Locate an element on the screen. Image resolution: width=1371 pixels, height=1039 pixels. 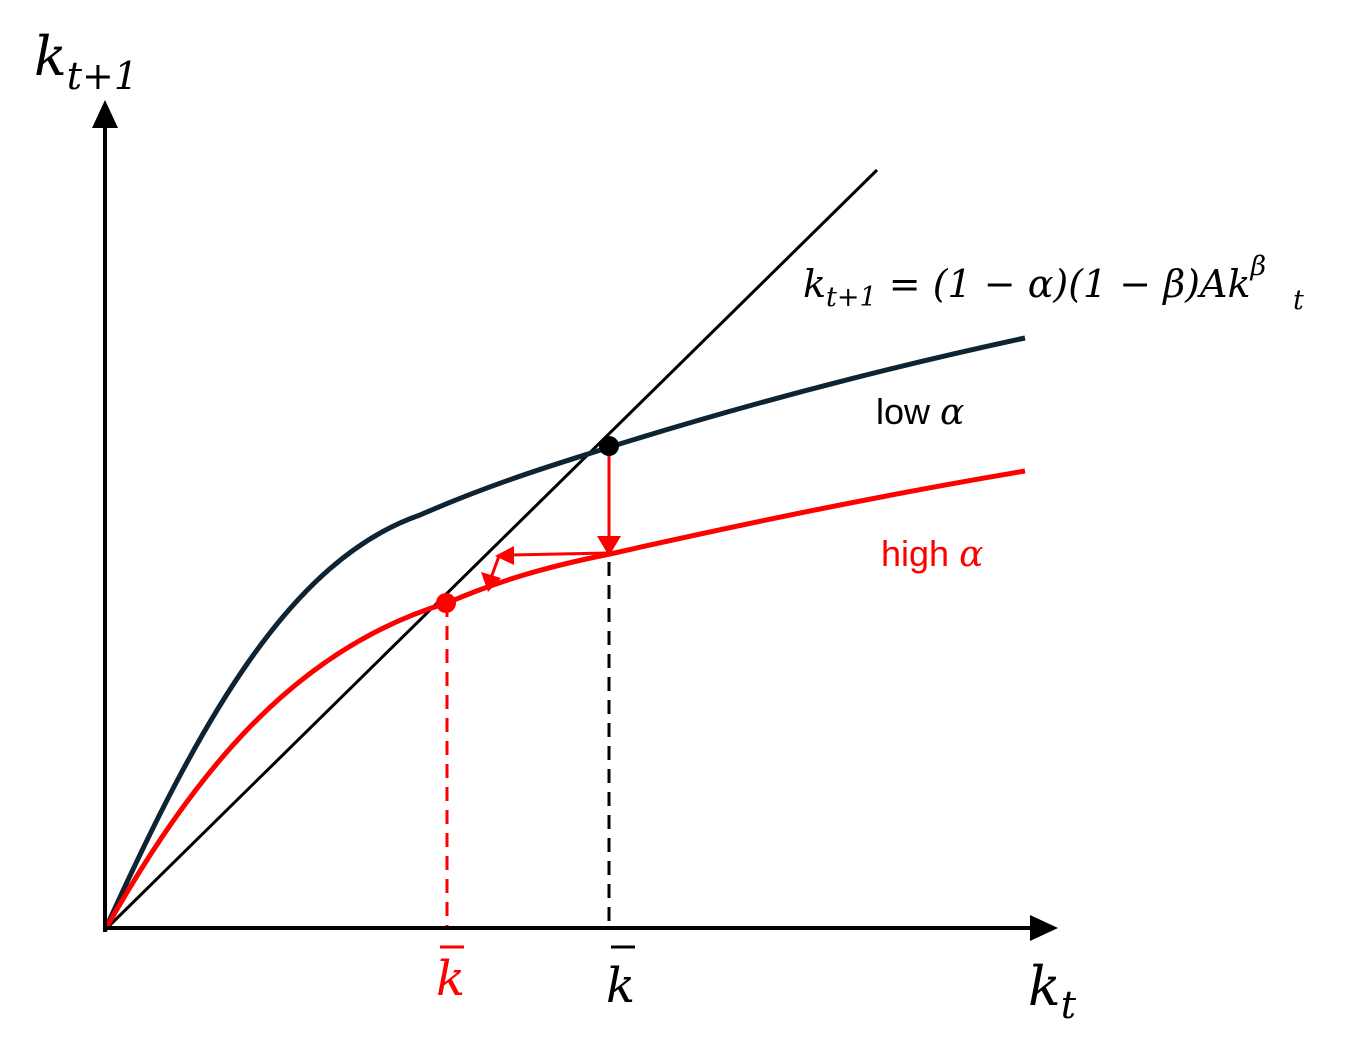
high-k-bar-symbol: k is located at coordinates (450, 979).